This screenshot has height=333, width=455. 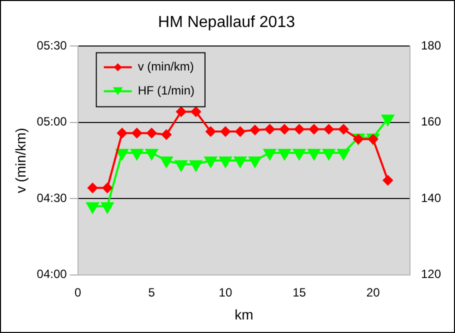 I want to click on y-tick-label: 04:30, so click(x=52, y=197).